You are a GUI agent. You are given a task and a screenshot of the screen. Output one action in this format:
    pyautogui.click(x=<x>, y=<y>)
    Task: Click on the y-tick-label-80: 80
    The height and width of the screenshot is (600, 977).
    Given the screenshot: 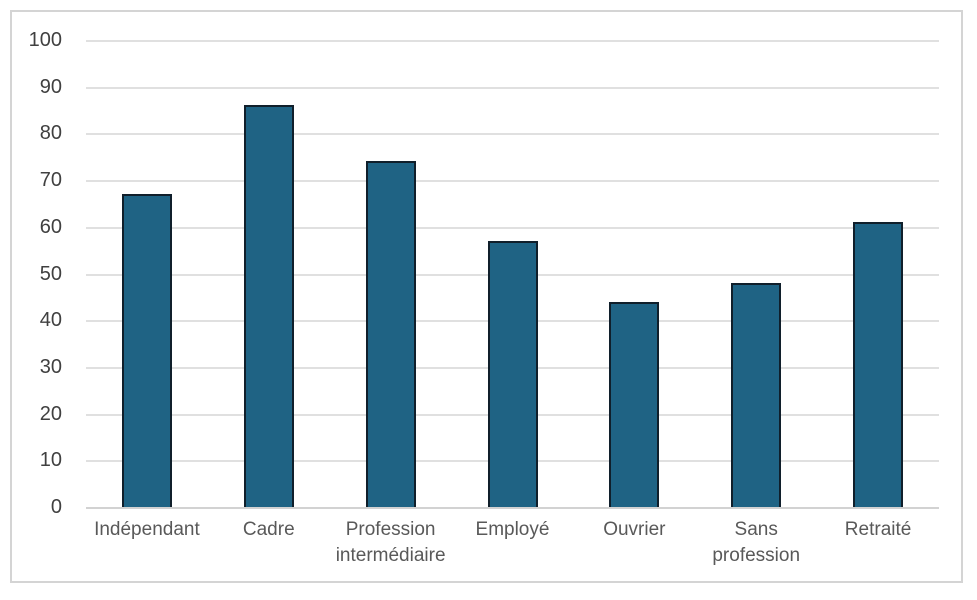 What is the action you would take?
    pyautogui.click(x=50, y=133)
    